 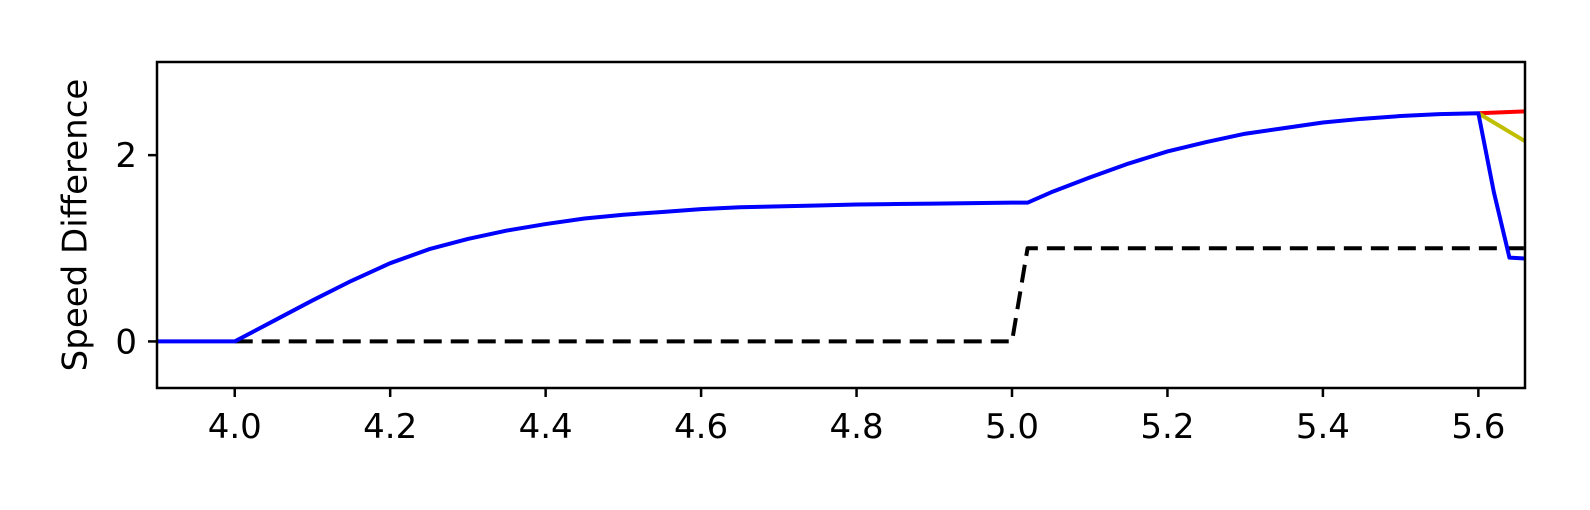 What do you see at coordinates (1478, 427) in the screenshot?
I see `x-tick-label: 5.6` at bounding box center [1478, 427].